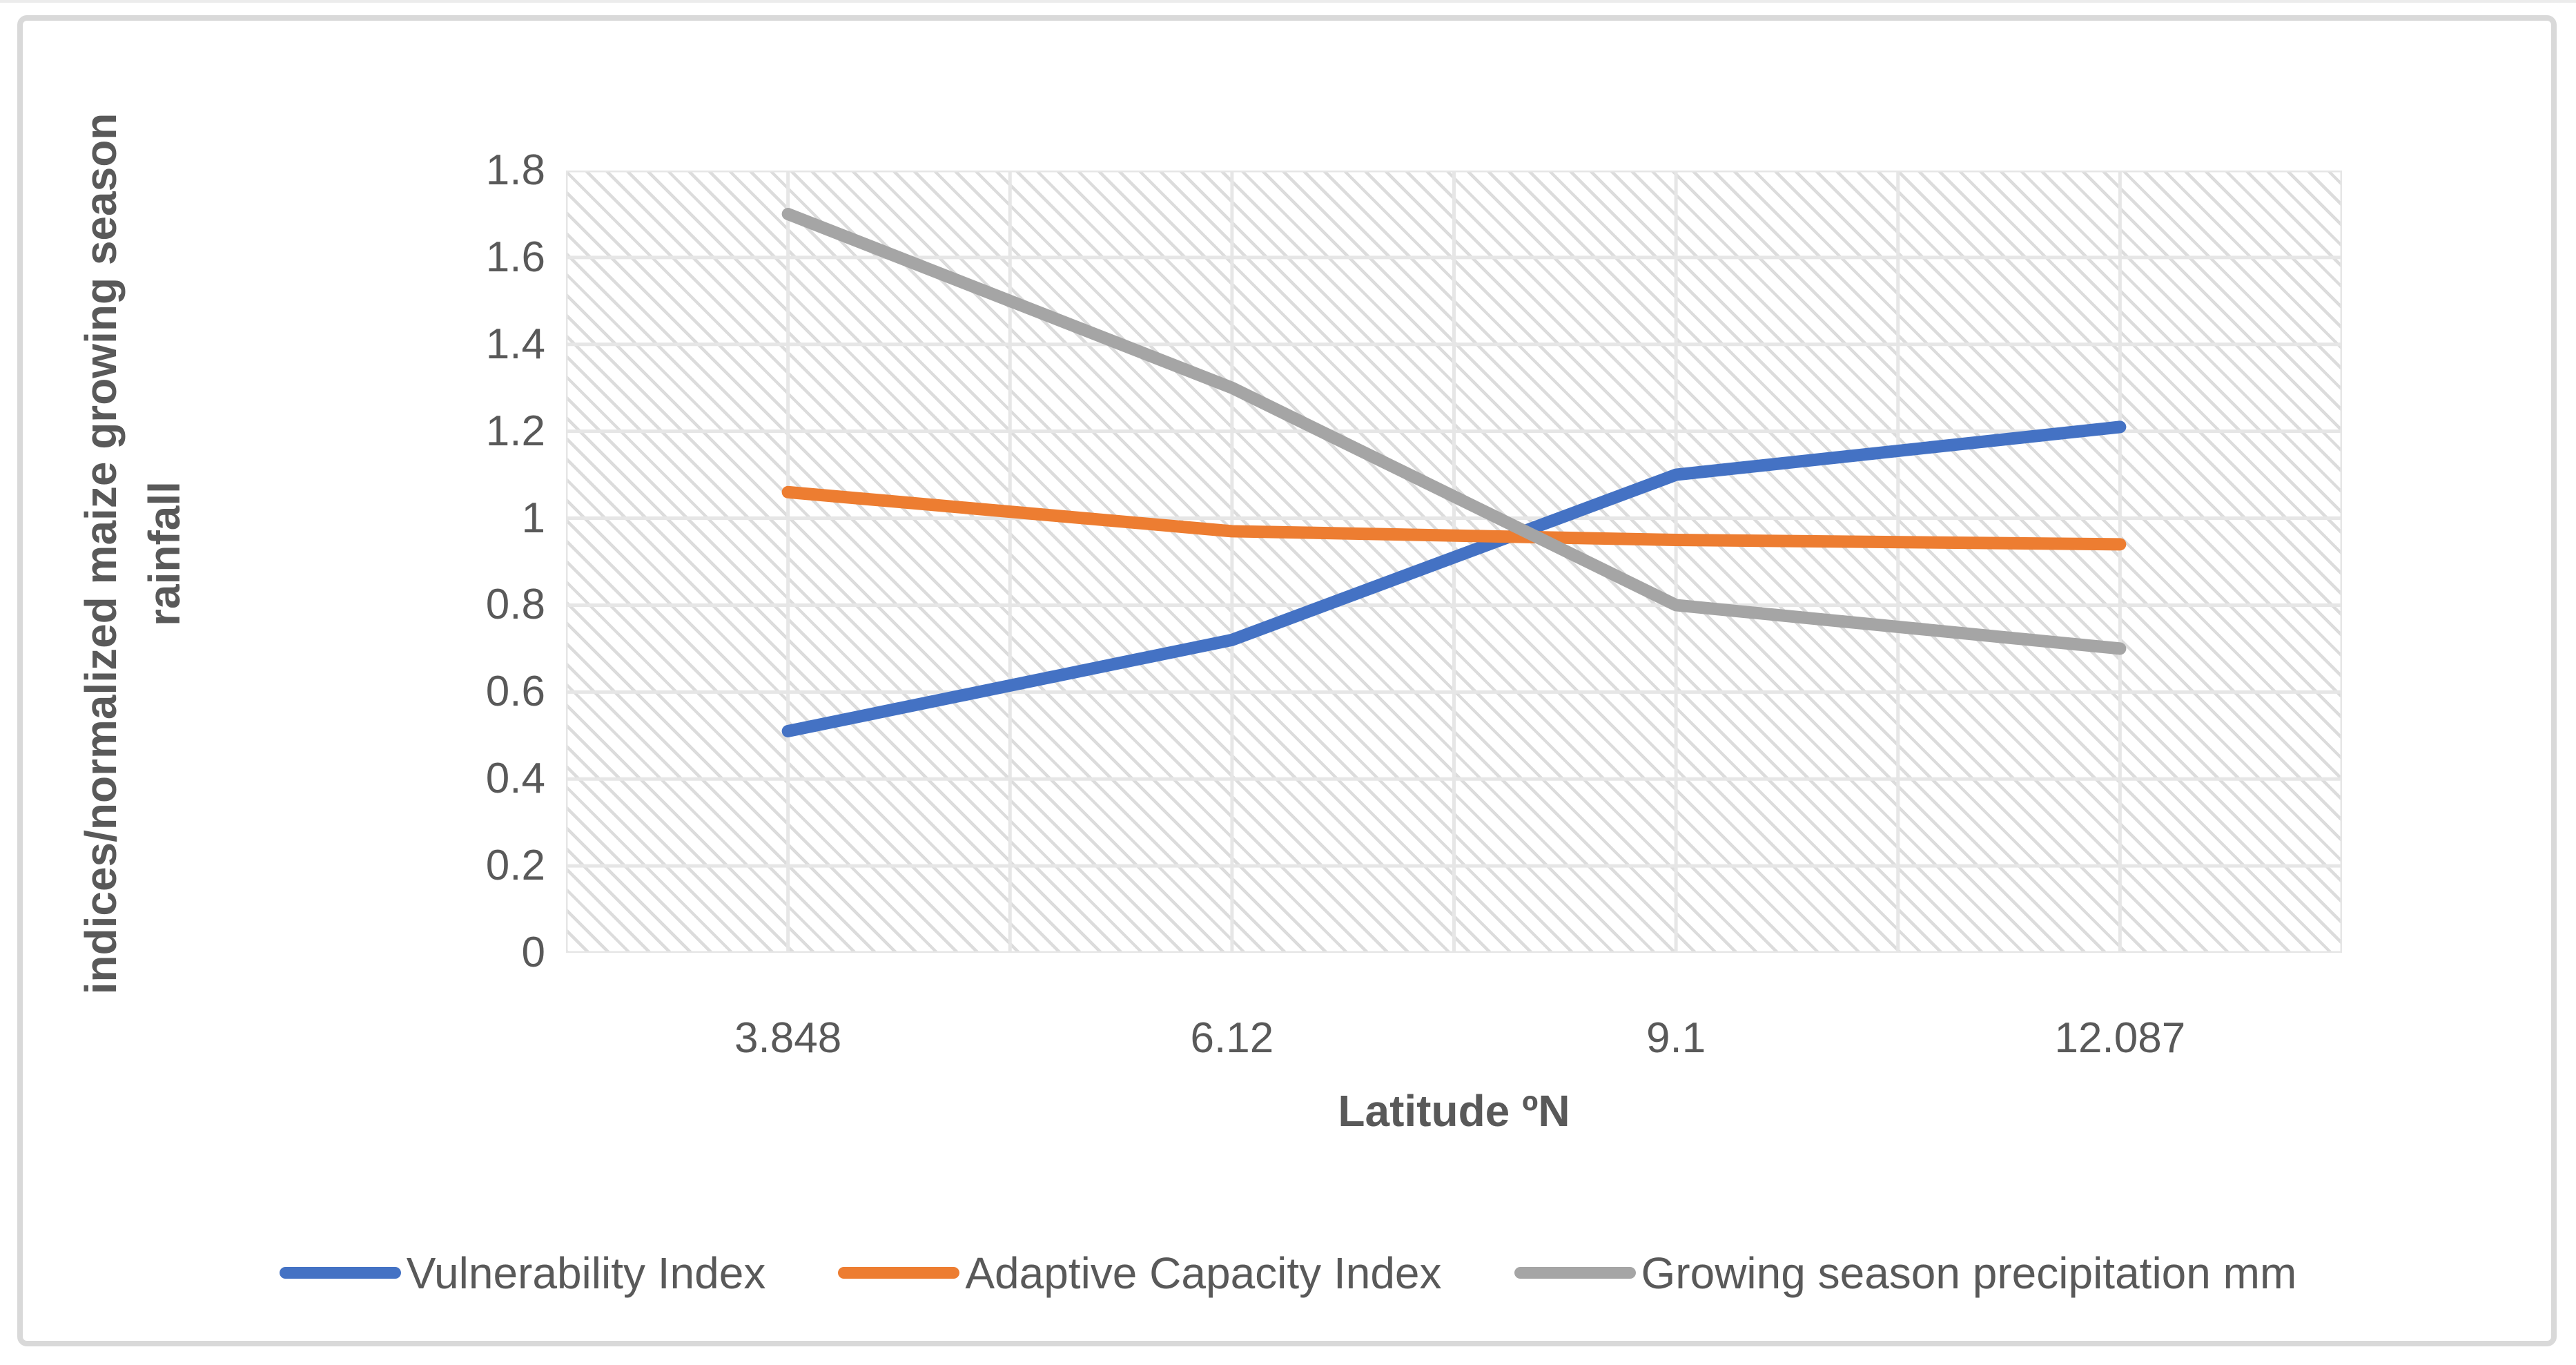 The image size is (2576, 1365). I want to click on series-line-vulnerability-index, so click(1454, 578).